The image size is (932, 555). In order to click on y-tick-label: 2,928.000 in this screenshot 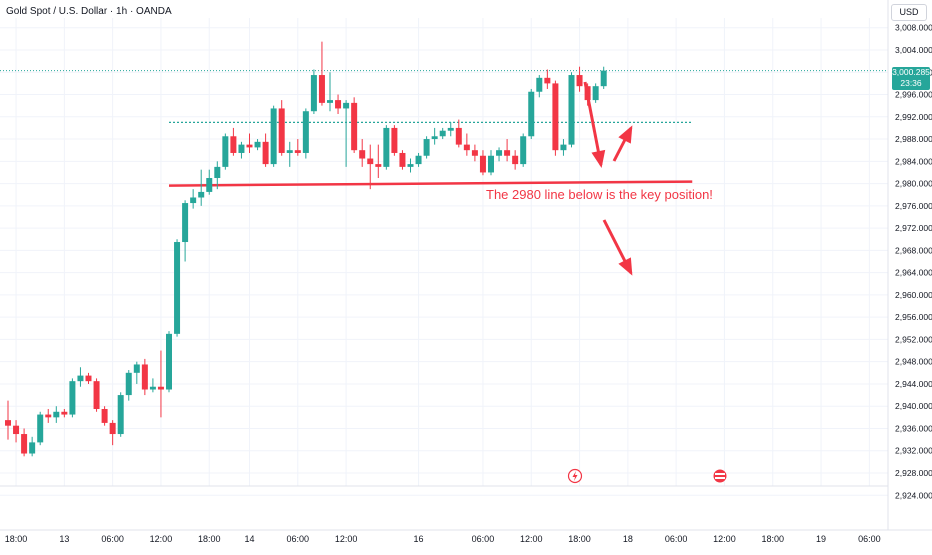, I will do `click(913, 473)`.